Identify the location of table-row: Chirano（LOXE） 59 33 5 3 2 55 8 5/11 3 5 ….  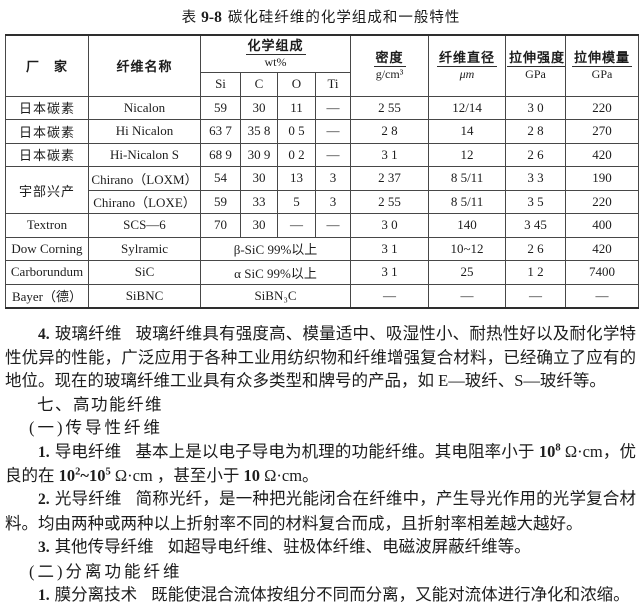
(322, 202).